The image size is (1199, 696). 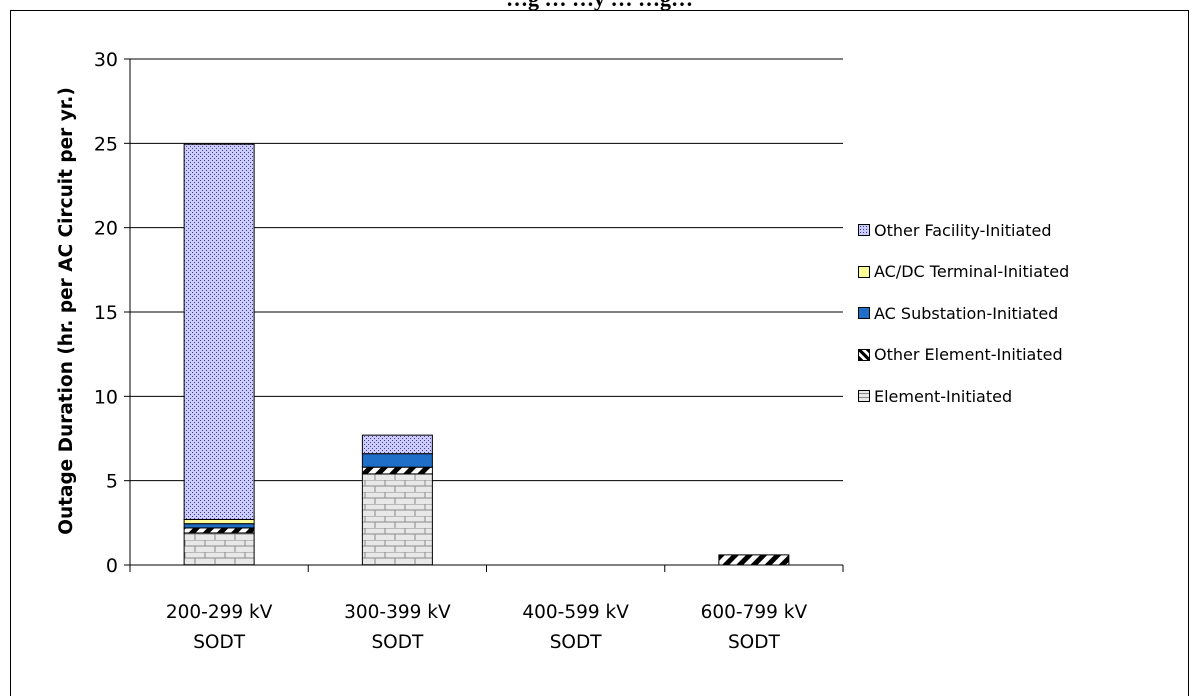 I want to click on legend-item: AC/DC Terminal-Initiated, so click(x=963, y=272).